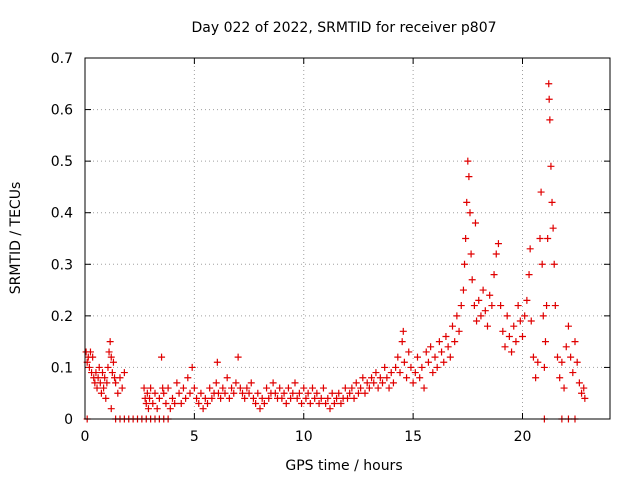 The width and height of the screenshot is (640, 480). What do you see at coordinates (343, 466) in the screenshot?
I see `x-axis-label: GPS time / hours` at bounding box center [343, 466].